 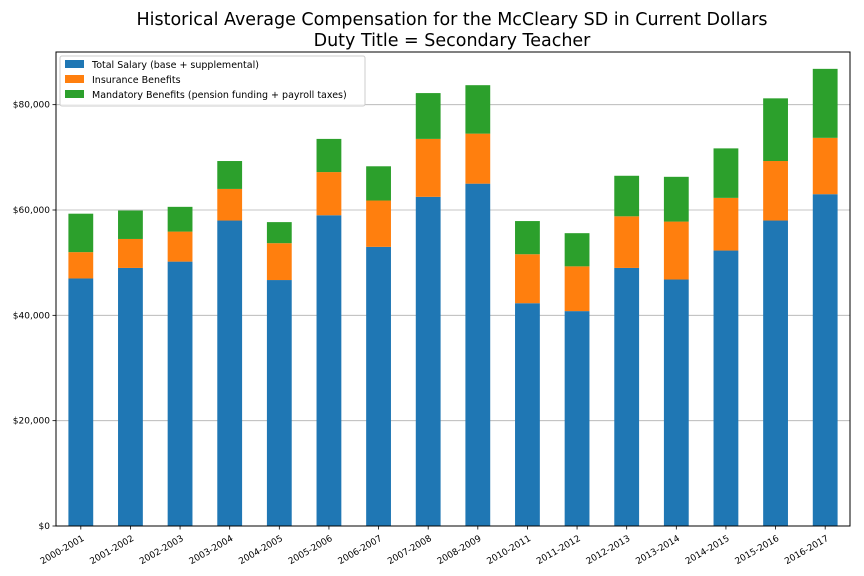 I want to click on x-tick-label: 2014-2015, so click(x=707, y=550).